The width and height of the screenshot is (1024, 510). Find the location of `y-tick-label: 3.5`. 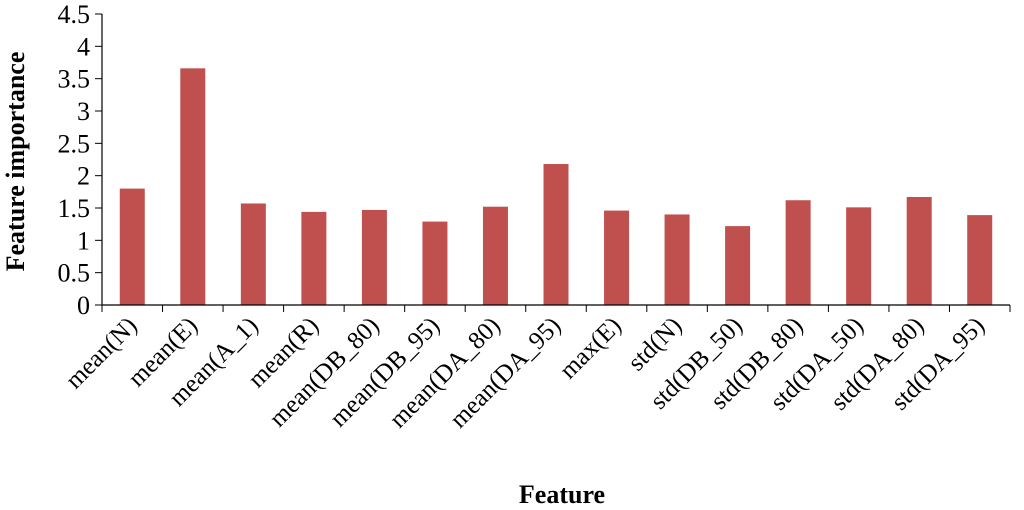

y-tick-label: 3.5 is located at coordinates (74, 79).